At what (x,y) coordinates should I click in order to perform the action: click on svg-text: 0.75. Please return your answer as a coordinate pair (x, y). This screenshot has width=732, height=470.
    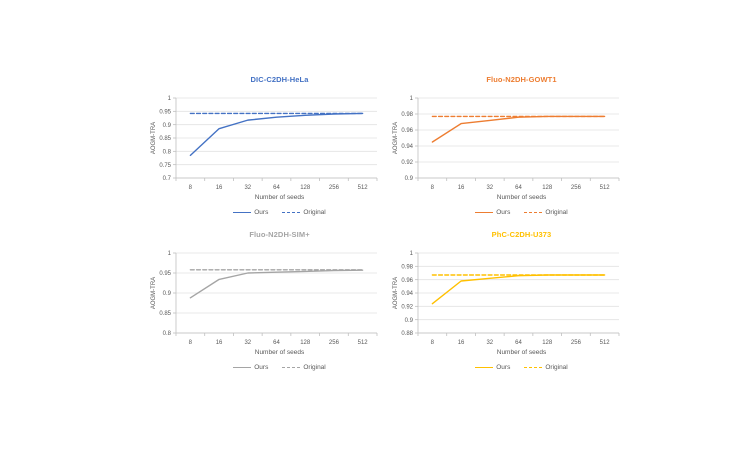
    Looking at the image, I should click on (165, 166).